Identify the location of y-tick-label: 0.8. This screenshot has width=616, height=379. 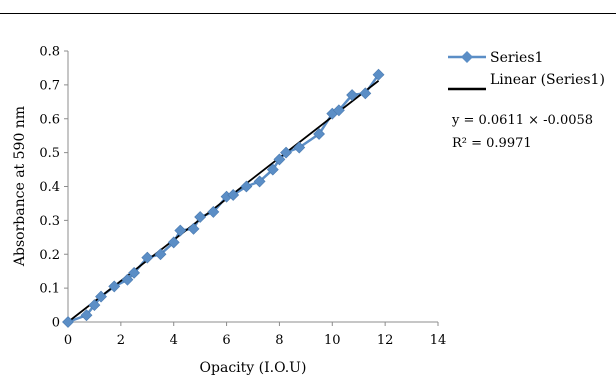
(49, 52).